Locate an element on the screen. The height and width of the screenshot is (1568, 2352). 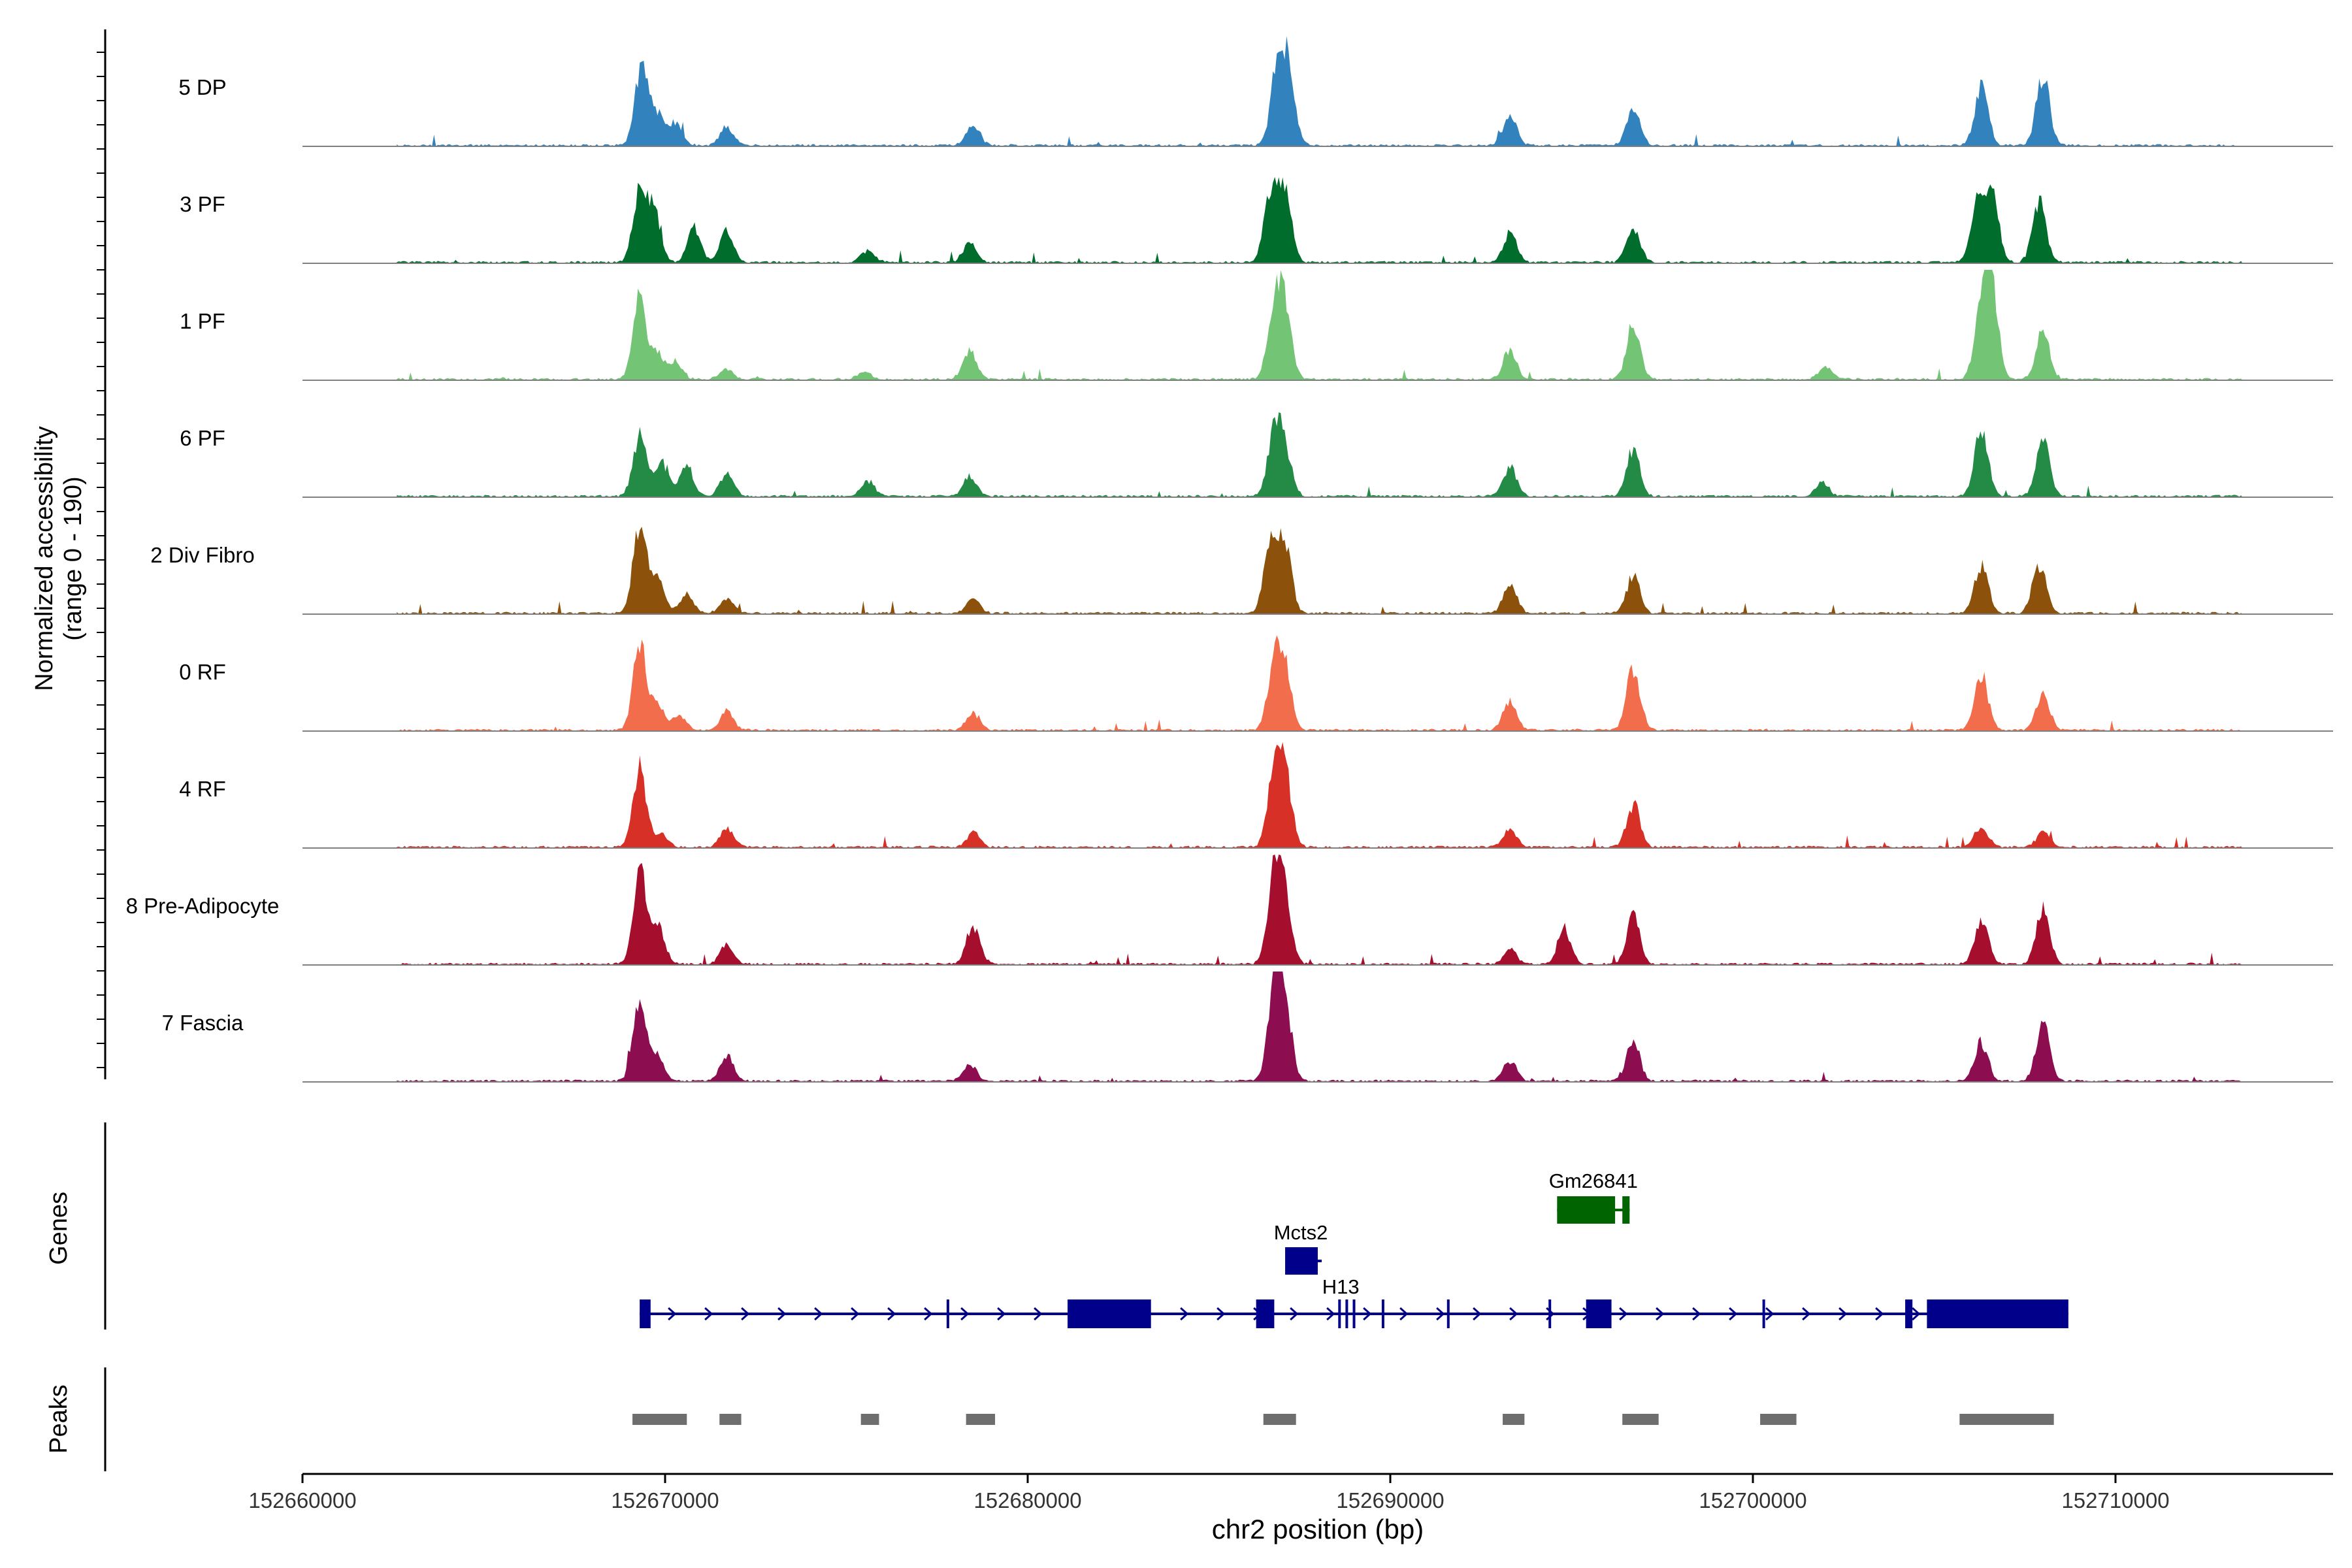
y-axis-title: Normalized accessibility (range 0 - 190) is located at coordinates (59, 558).